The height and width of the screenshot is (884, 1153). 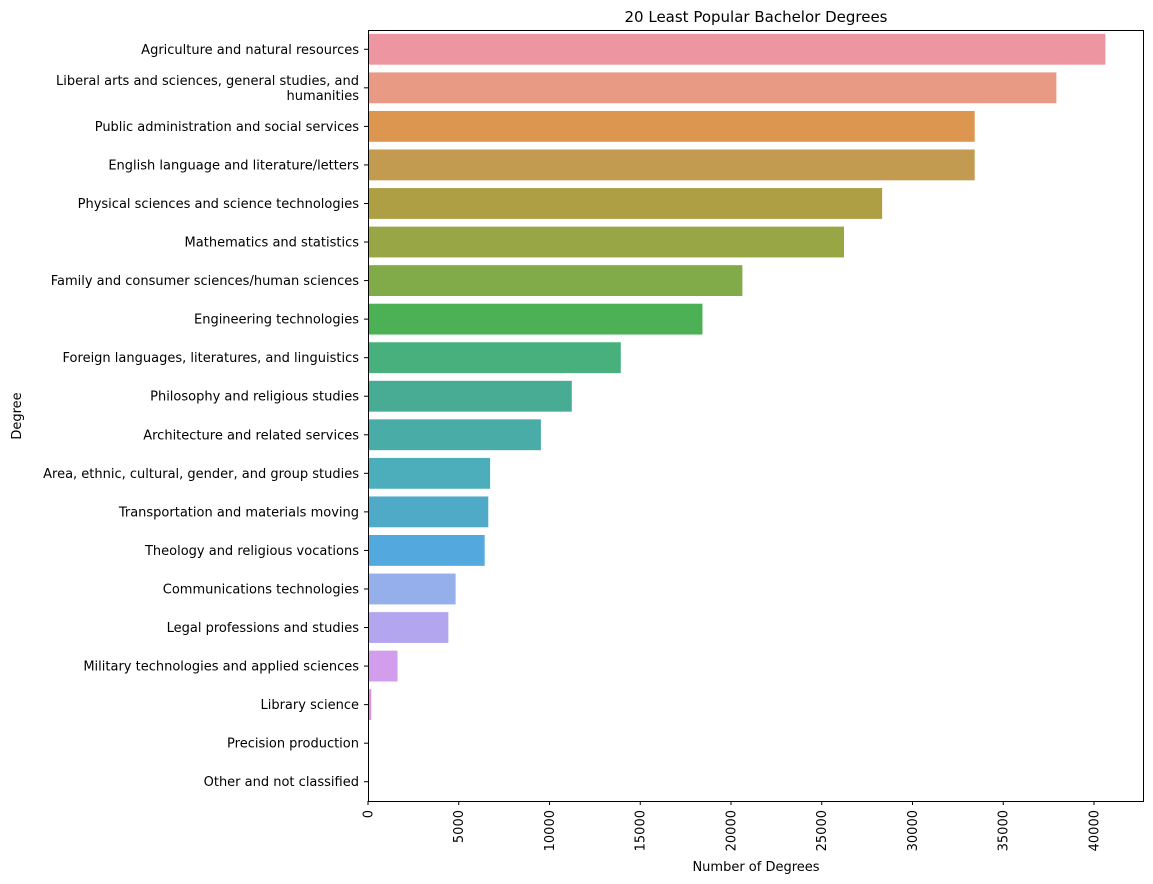 I want to click on y-tick-label: Theology and religious vocations, so click(x=251, y=551).